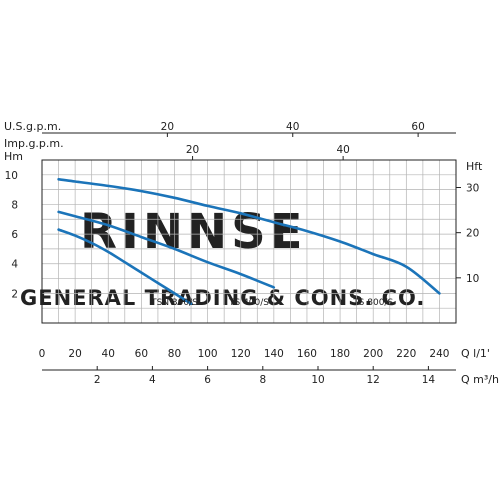 This screenshot has height=500, width=500. I want to click on usgpm-axis-label: U.S.g.p.m., so click(32, 126).